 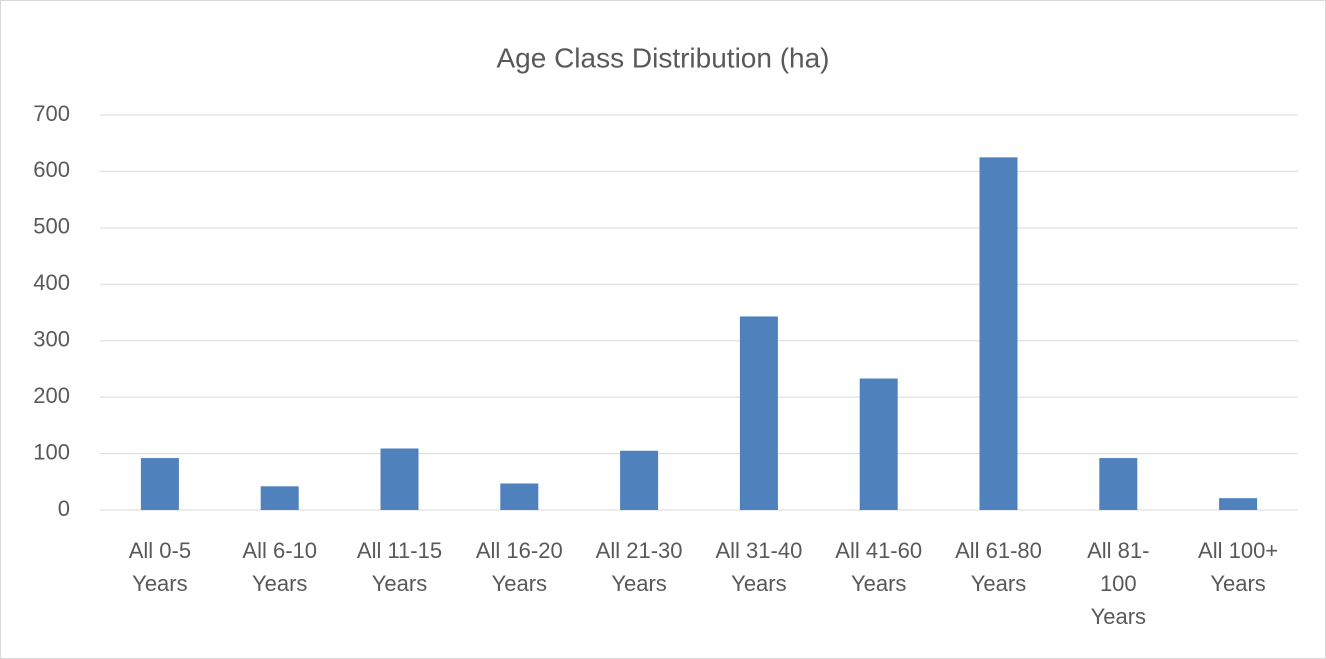 What do you see at coordinates (662, 57) in the screenshot?
I see `chart-title: Age Class Distribution (ha)` at bounding box center [662, 57].